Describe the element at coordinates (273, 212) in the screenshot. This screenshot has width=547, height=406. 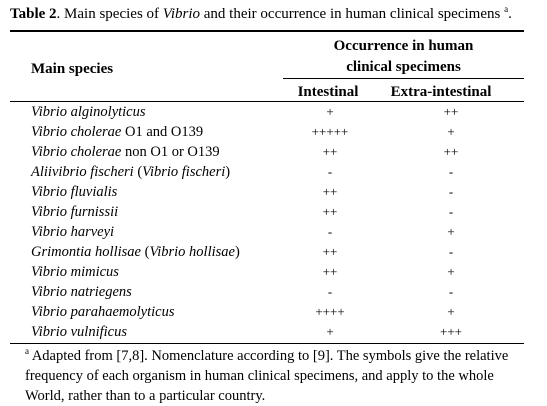
I see `table-row: Vibrio furnissii ++ -` at that location.